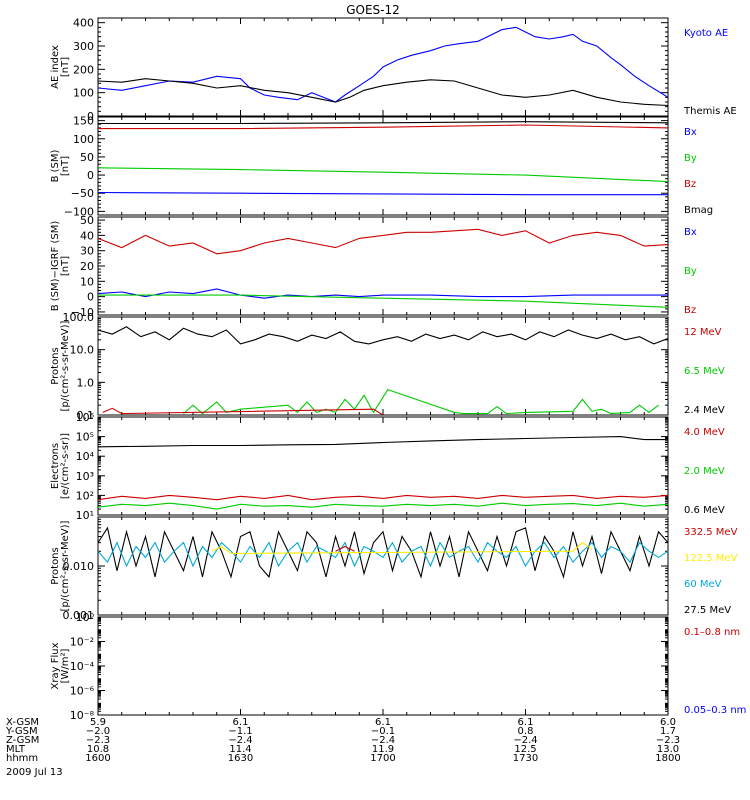  Describe the element at coordinates (65, 665) in the screenshot. I see `y-axis-label-line: [W/m²]` at that location.